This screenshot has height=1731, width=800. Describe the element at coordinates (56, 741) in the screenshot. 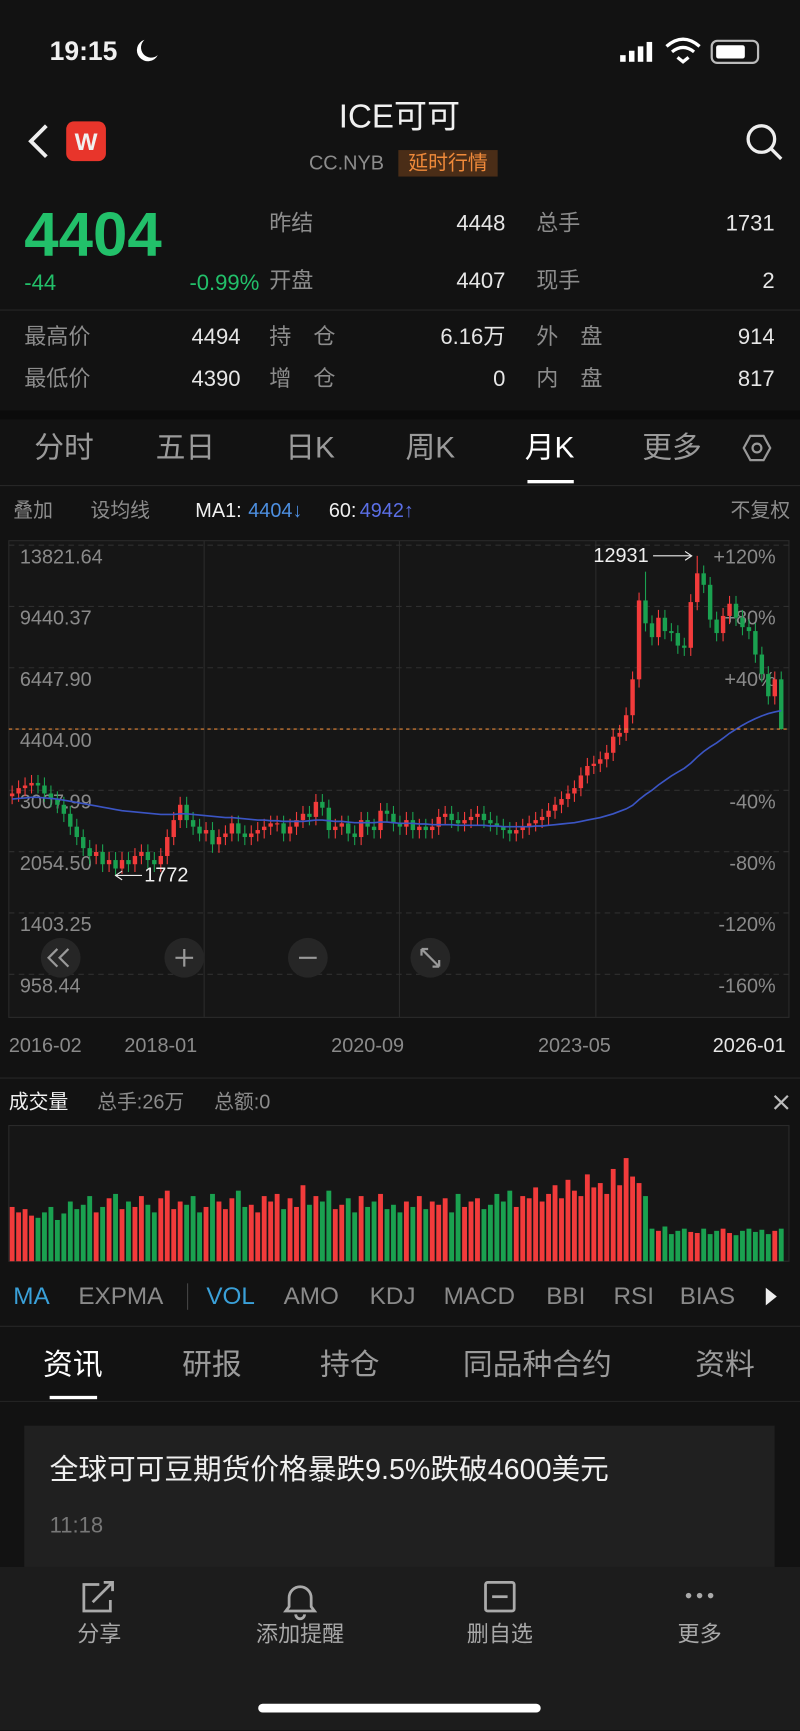

I see `y-tick-label: 4404.00` at that location.